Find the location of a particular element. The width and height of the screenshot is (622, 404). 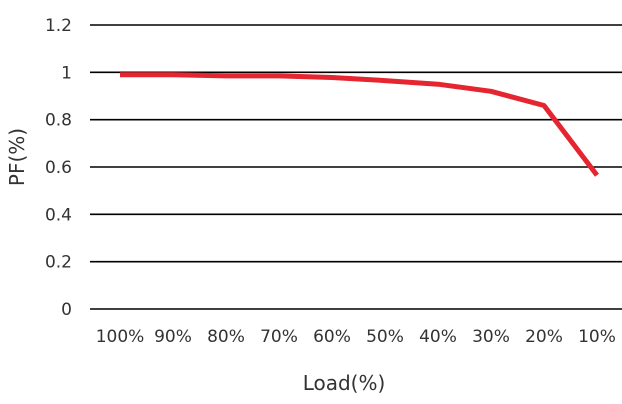

y-tick-label: 0 is located at coordinates (66, 310).